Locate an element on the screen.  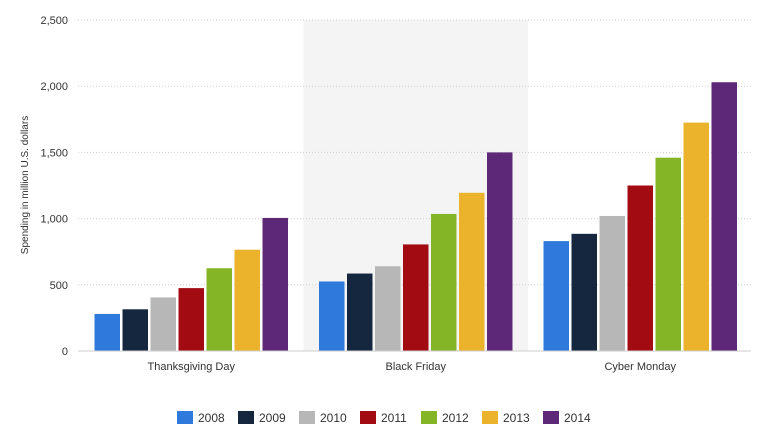
legend-label: 2014 is located at coordinates (577, 418).